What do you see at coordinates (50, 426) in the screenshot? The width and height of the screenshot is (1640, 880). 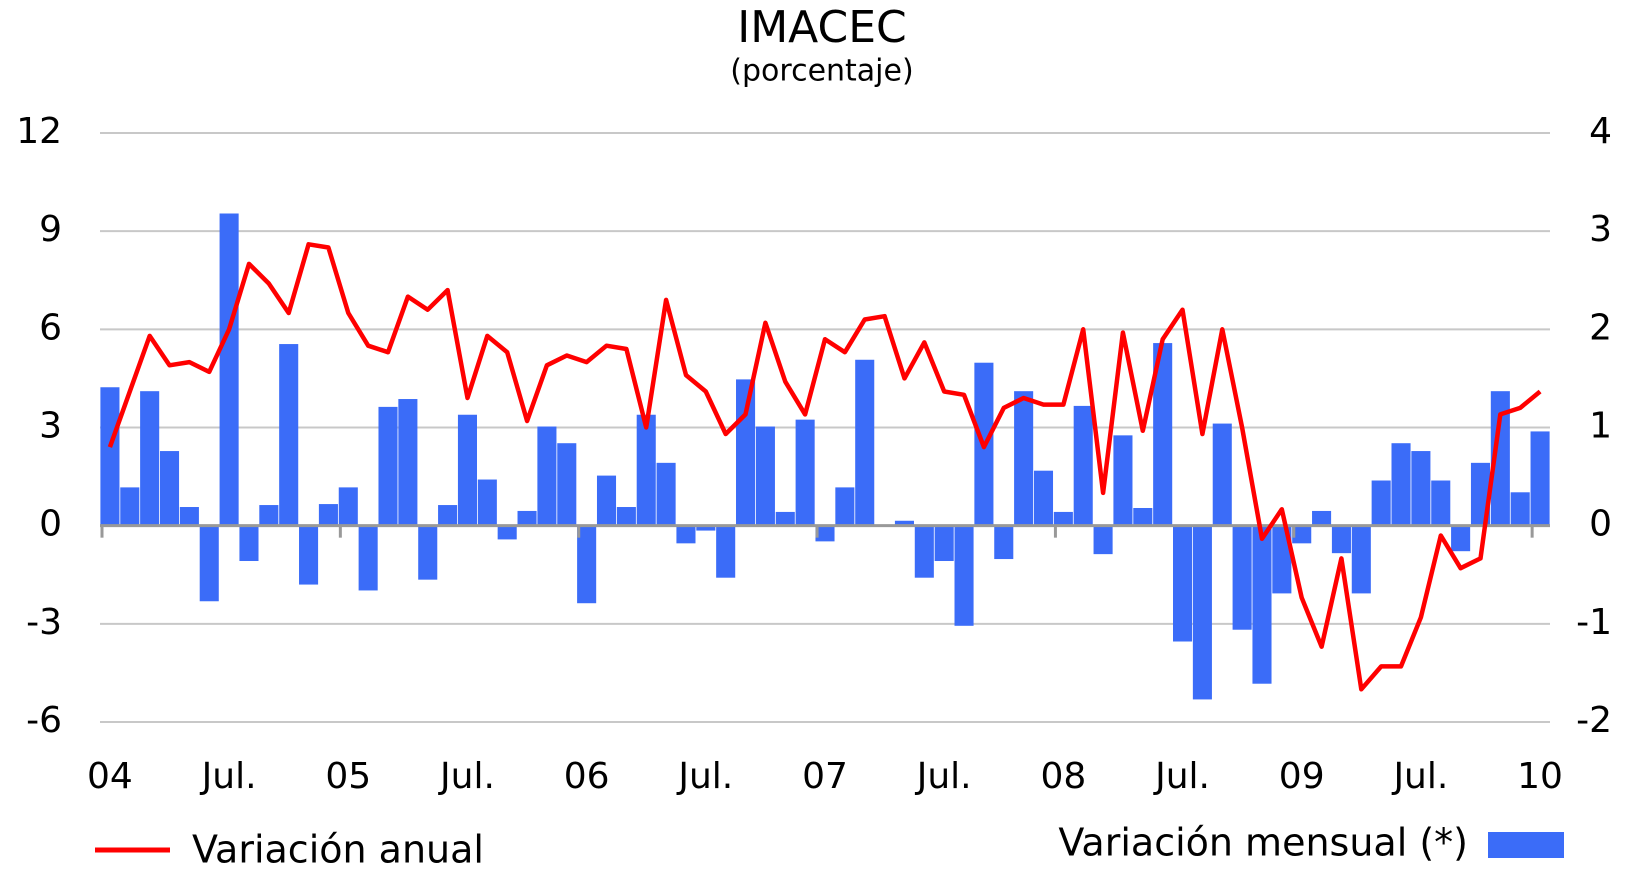 I see `y-tick-label: 3` at bounding box center [50, 426].